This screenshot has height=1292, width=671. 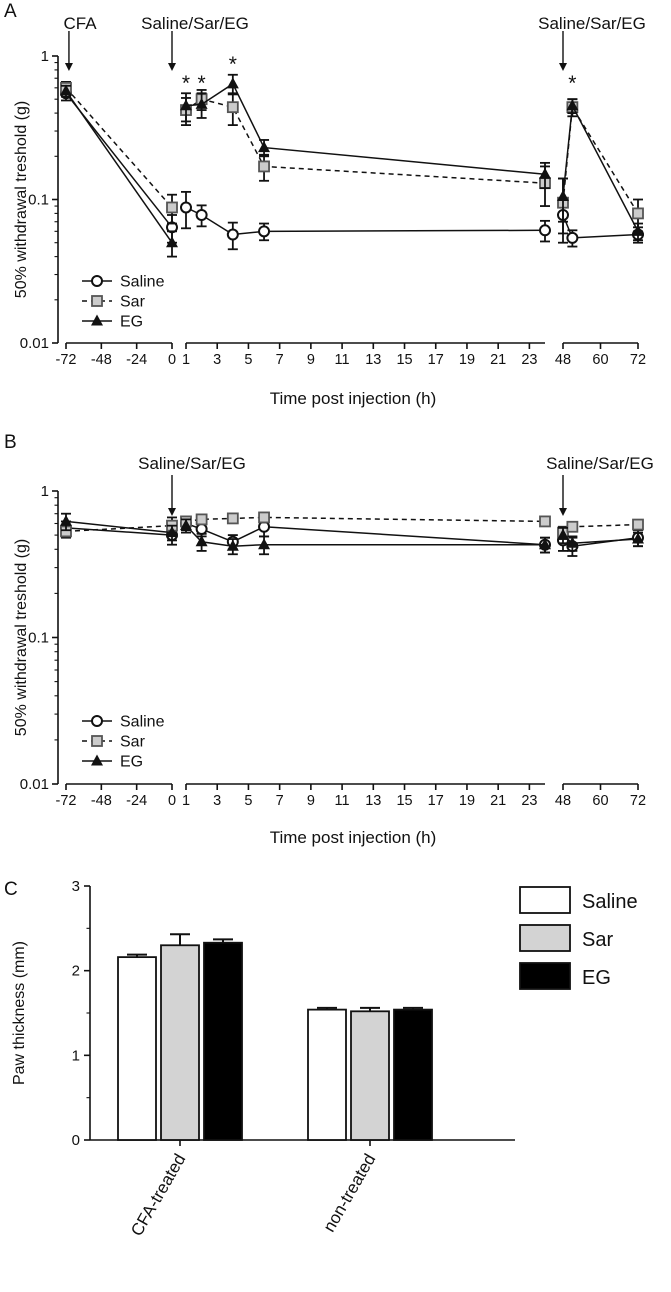 What do you see at coordinates (76, 886) in the screenshot?
I see `y-tick-label: 3` at bounding box center [76, 886].